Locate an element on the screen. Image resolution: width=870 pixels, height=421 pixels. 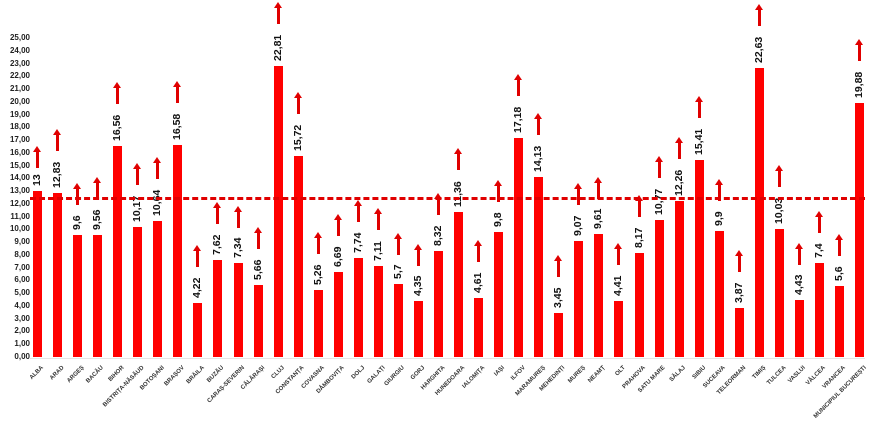
y-tick-label: 14,00 is located at coordinates (19, 178).